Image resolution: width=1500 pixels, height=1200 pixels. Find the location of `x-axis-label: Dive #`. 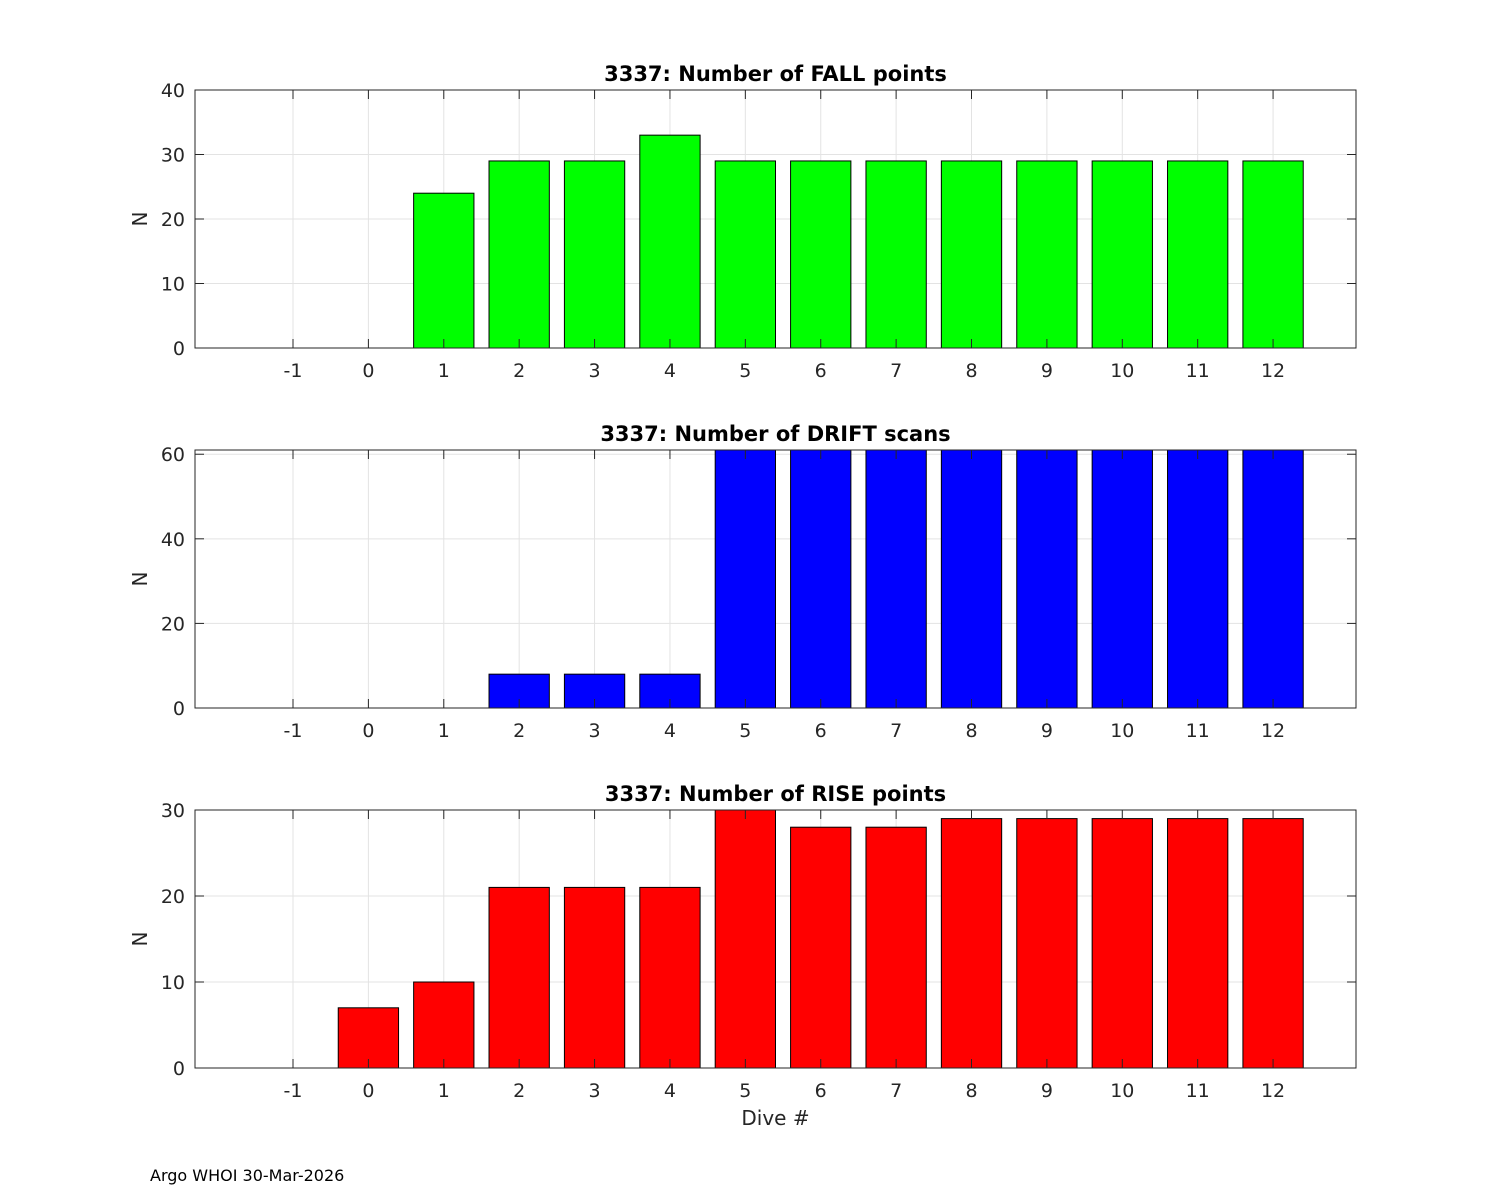

x-axis-label: Dive # is located at coordinates (775, 1118).